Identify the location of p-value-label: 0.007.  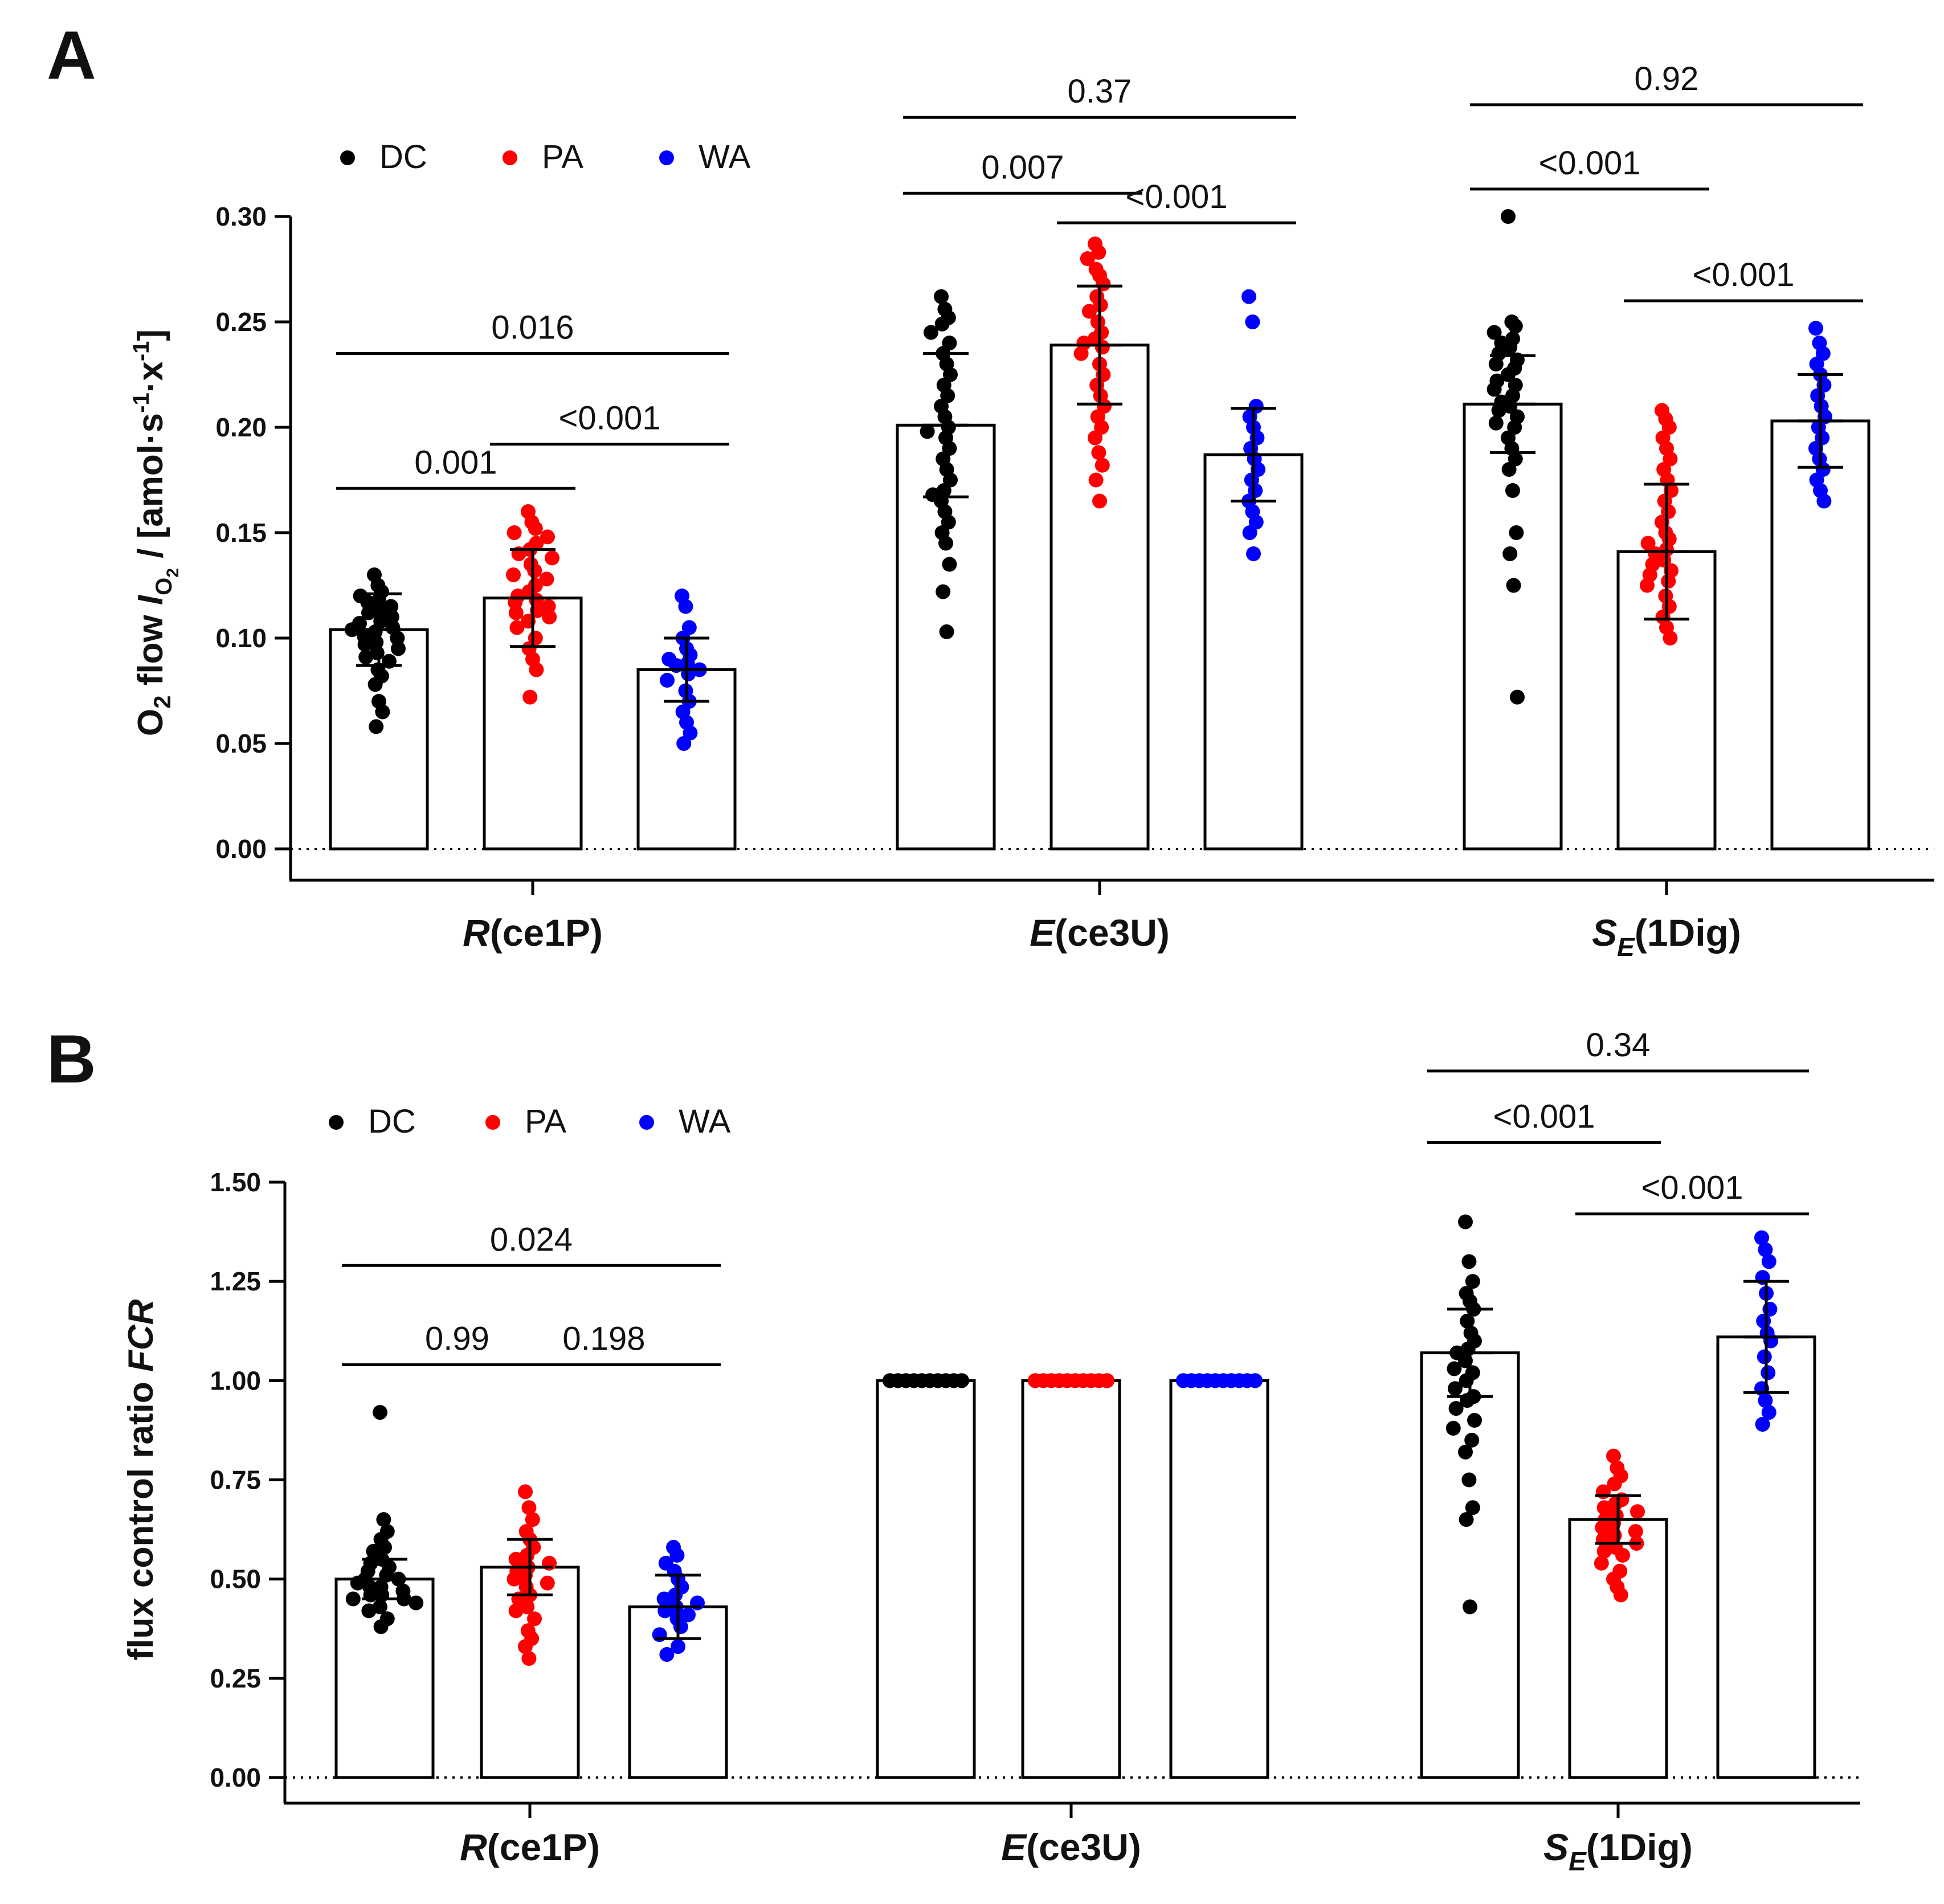
(1022, 167).